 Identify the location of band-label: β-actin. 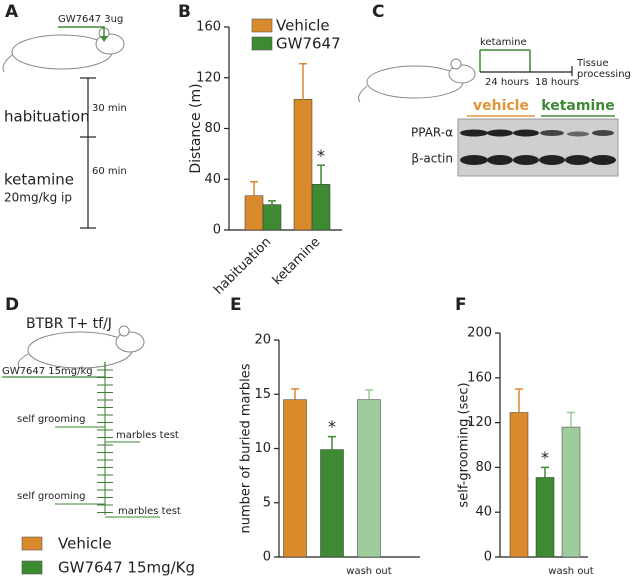
(432, 159).